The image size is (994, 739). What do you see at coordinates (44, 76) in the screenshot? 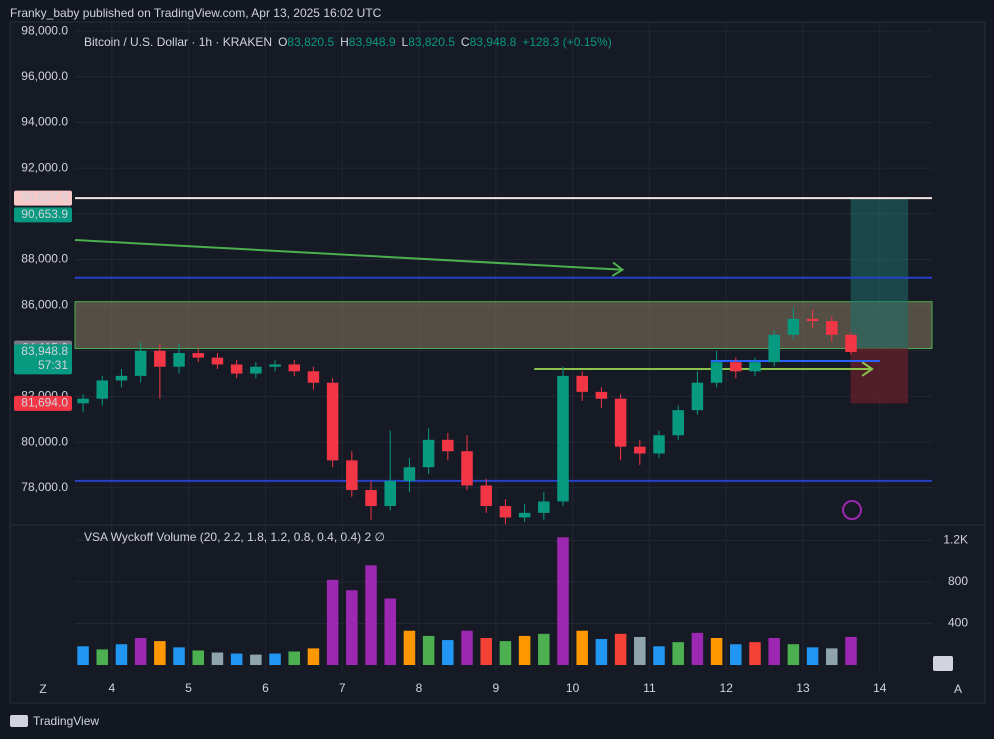
I see `y-tick-label: 96,000.0` at bounding box center [44, 76].